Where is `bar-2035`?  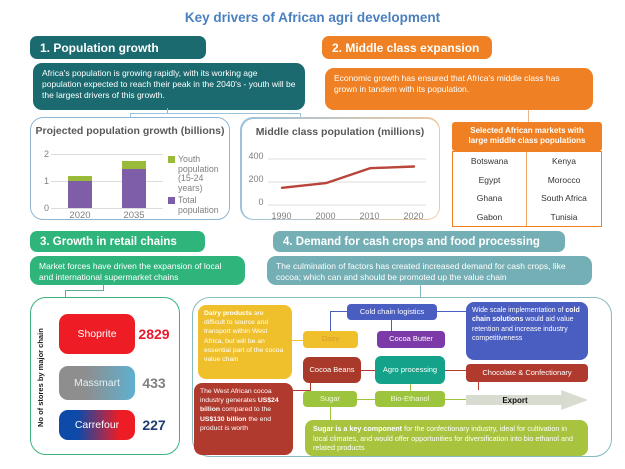
bar-2035 is located at coordinates (134, 184).